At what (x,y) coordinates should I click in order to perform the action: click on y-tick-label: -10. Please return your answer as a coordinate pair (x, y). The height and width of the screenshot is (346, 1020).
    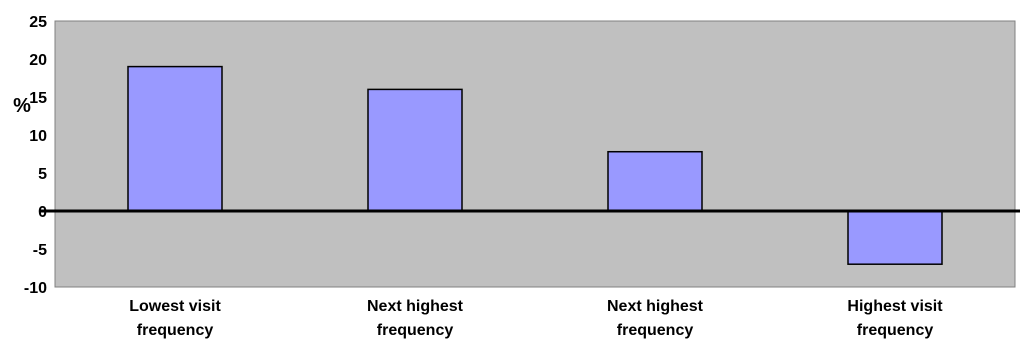
    Looking at the image, I should click on (35, 288).